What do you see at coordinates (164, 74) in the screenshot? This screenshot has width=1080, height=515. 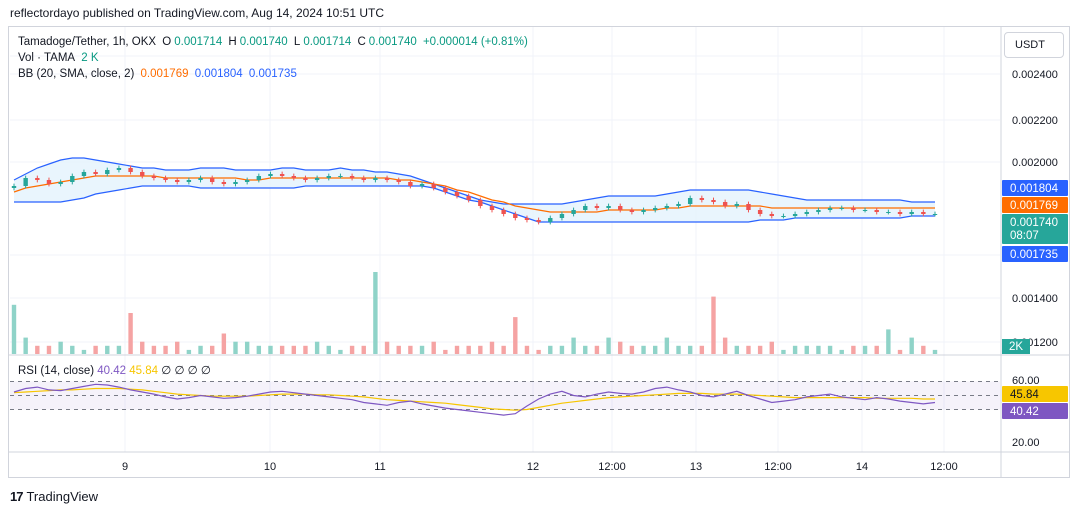 I see `legend-bb-basis: 0.001769` at bounding box center [164, 74].